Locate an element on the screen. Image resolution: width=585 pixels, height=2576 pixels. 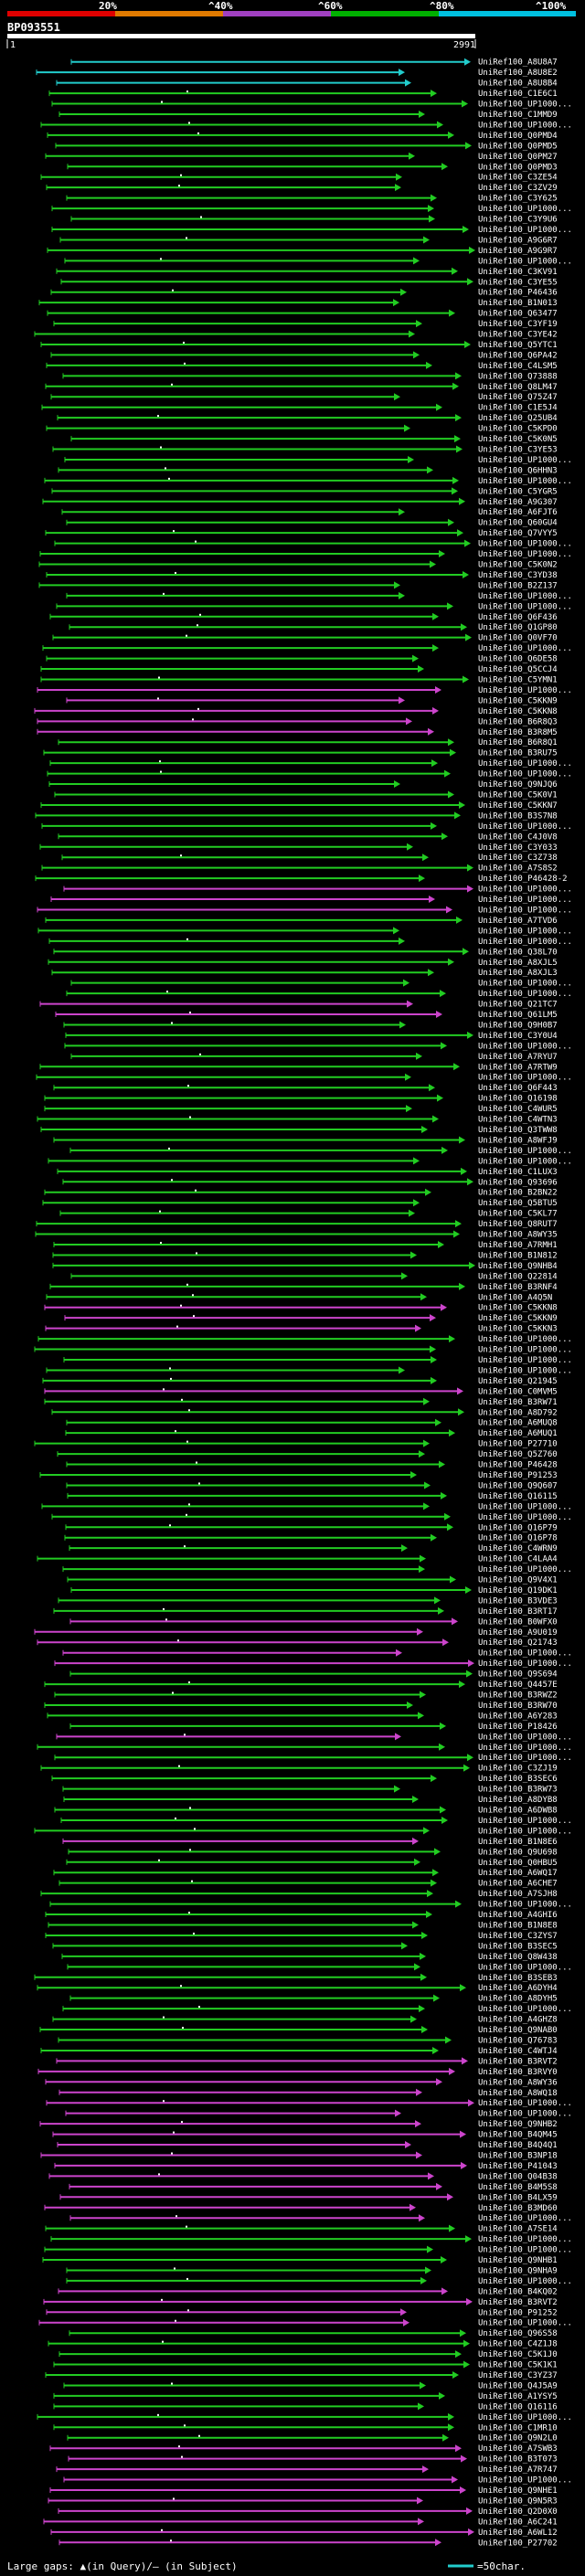
hit-row: UniRef100_Q8W438 is located at coordinates (310, 1957).